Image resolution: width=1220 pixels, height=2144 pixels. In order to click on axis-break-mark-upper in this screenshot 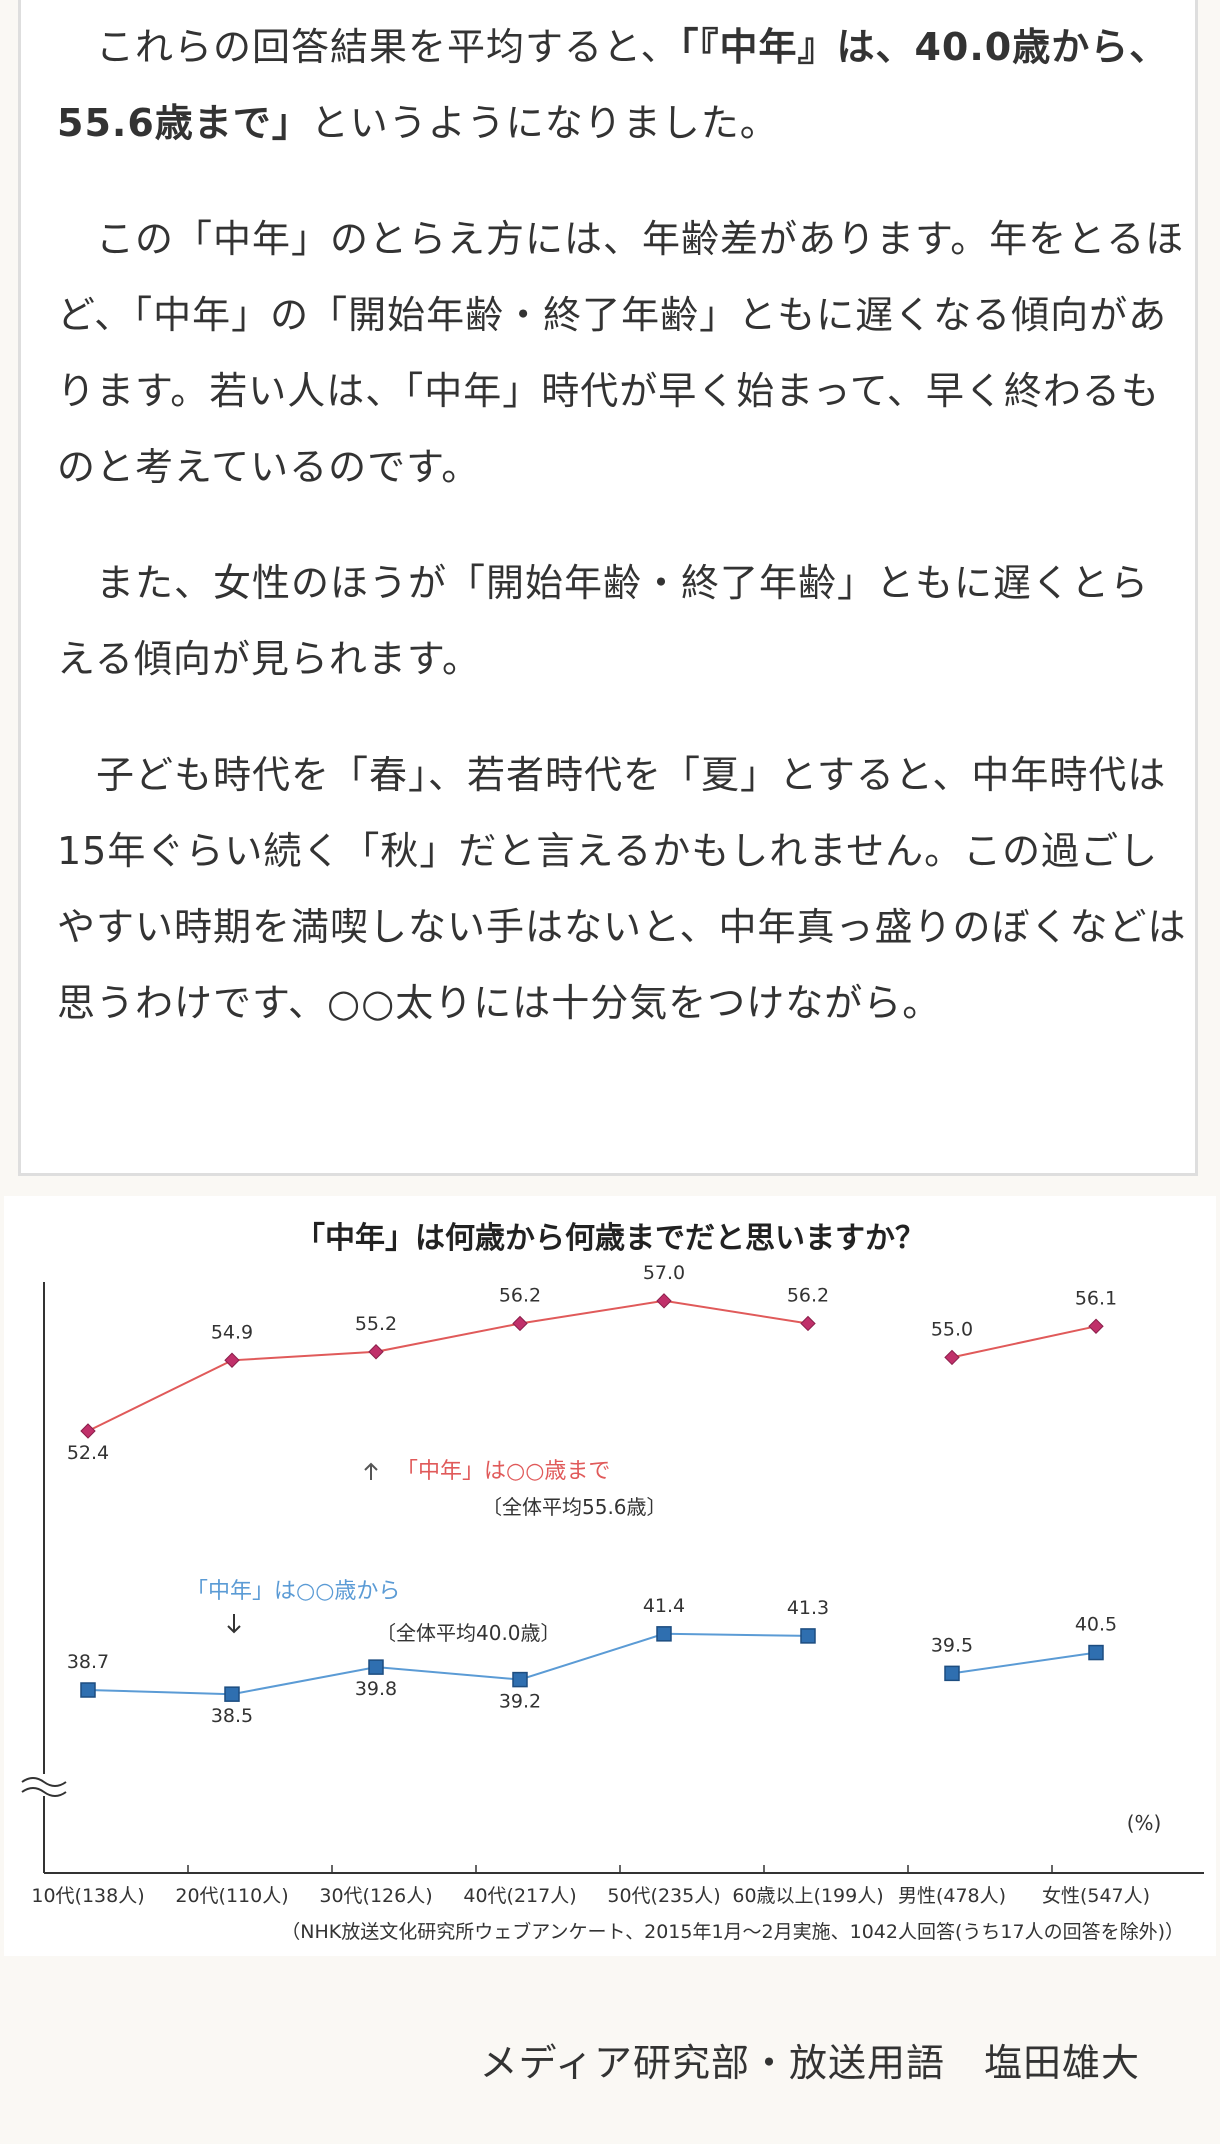, I will do `click(44, 1782)`.